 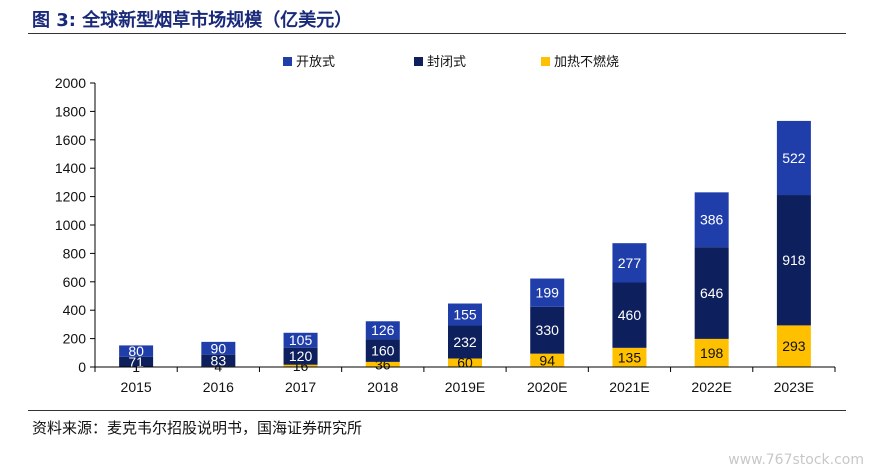 What do you see at coordinates (70, 111) in the screenshot?
I see `y-tick-label: 1800` at bounding box center [70, 111].